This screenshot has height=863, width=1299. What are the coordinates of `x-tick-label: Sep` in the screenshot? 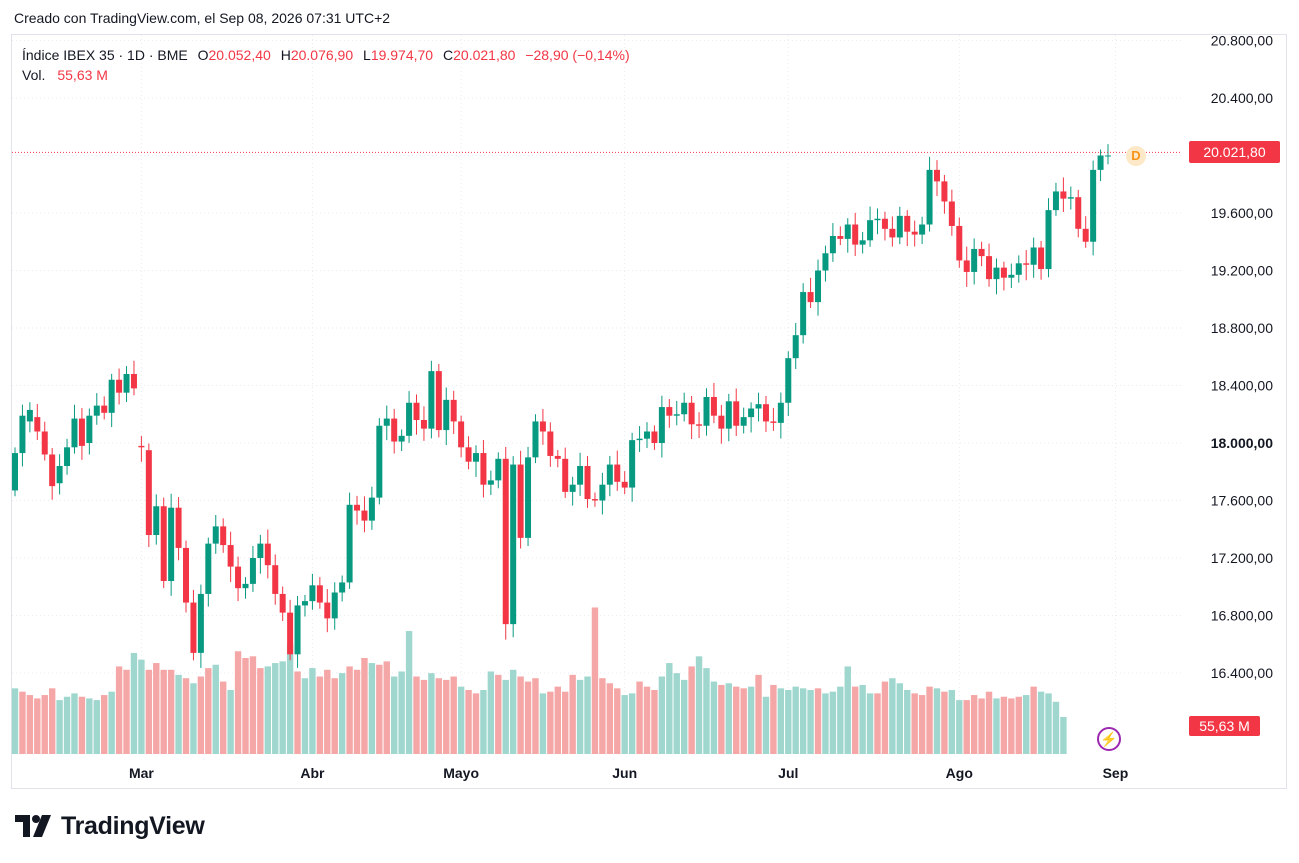 It's located at (1116, 773).